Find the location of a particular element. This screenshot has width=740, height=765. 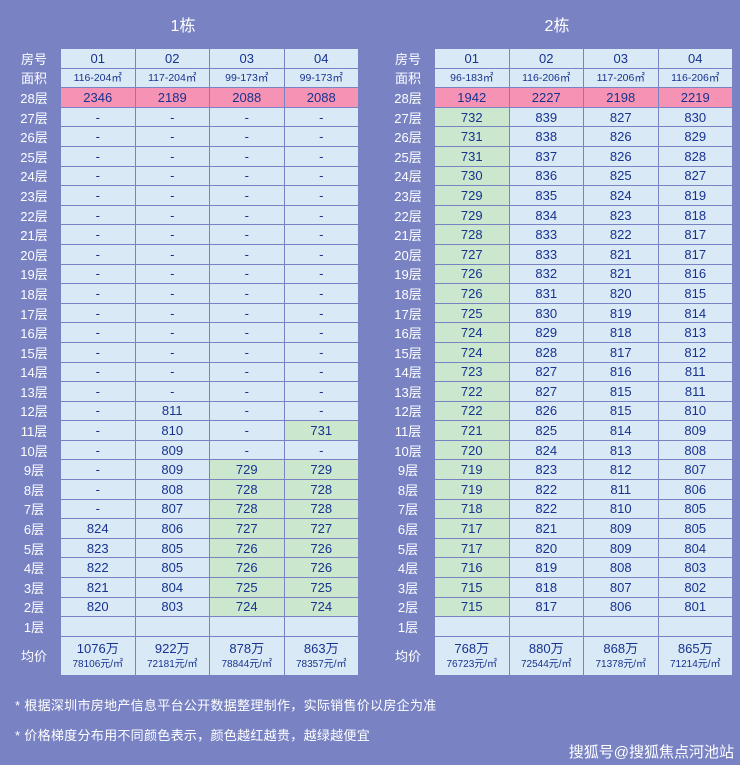

price-cell: 815 is located at coordinates (621, 391).